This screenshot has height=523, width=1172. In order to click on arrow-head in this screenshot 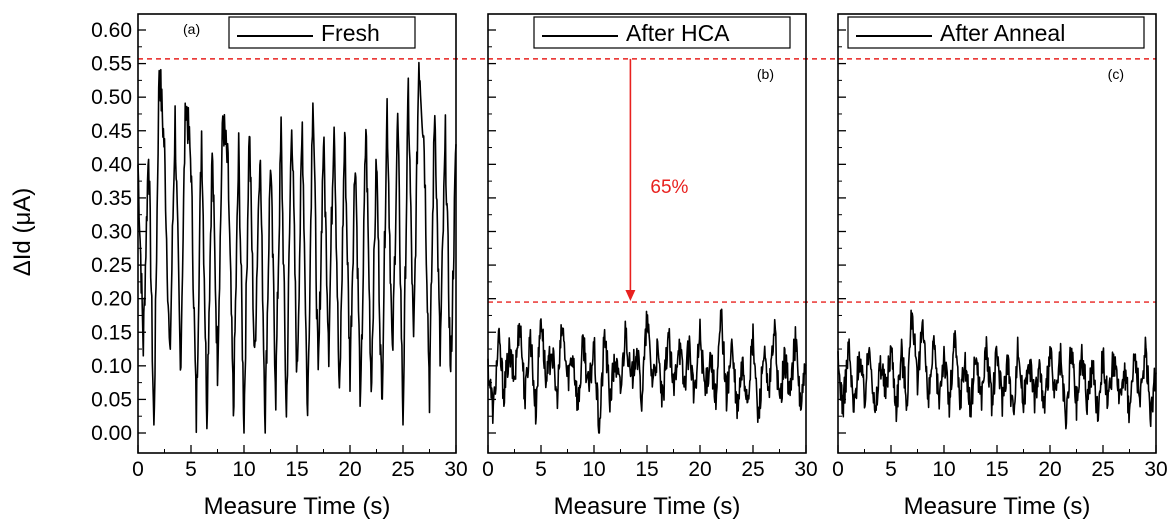, I will do `click(630, 295)`.